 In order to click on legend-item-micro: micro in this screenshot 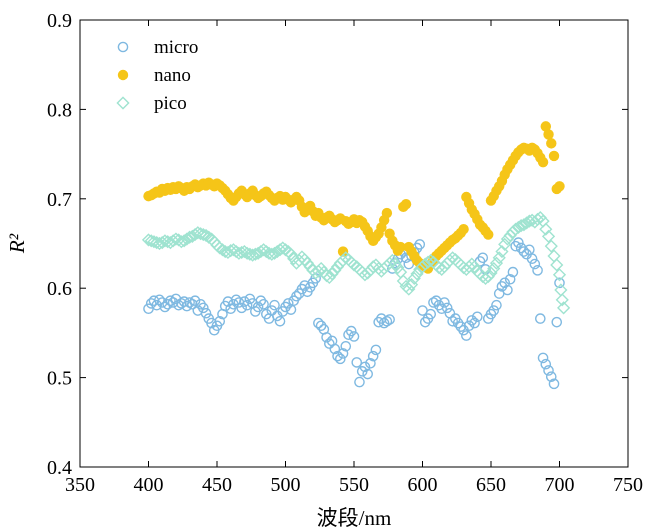, I will do `click(157, 47)`.